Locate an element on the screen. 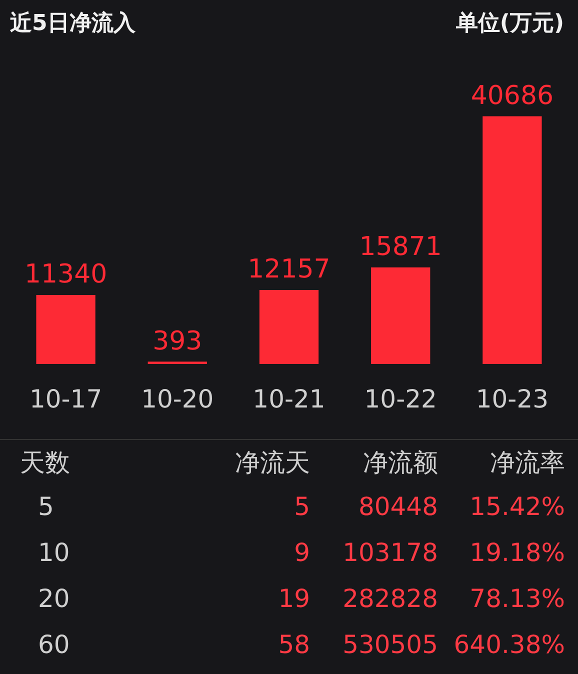 The width and height of the screenshot is (578, 674). text: 15.42% is located at coordinates (517, 506).